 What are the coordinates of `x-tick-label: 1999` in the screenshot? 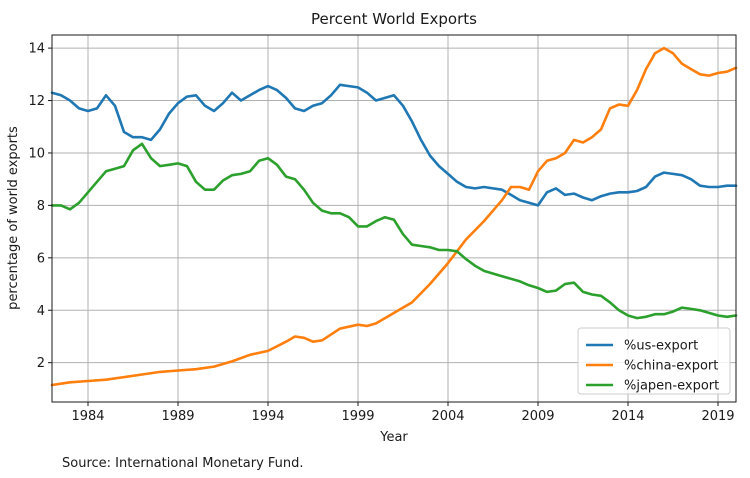 It's located at (357, 416).